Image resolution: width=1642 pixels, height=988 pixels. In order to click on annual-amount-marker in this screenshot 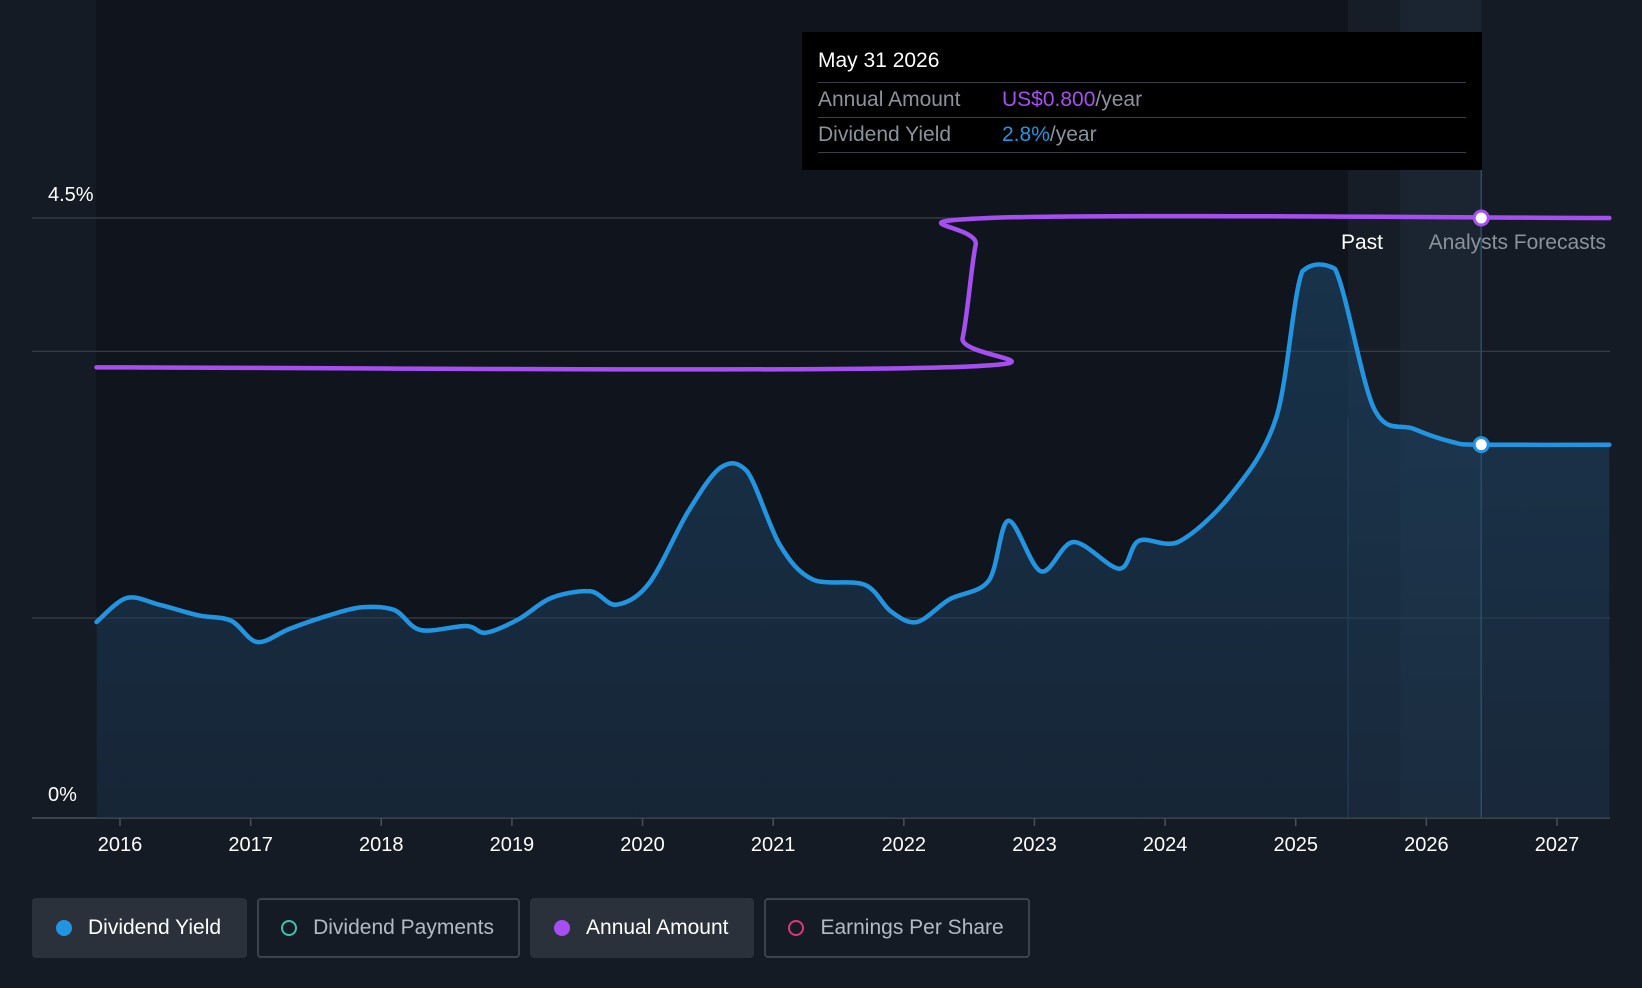, I will do `click(1481, 218)`.